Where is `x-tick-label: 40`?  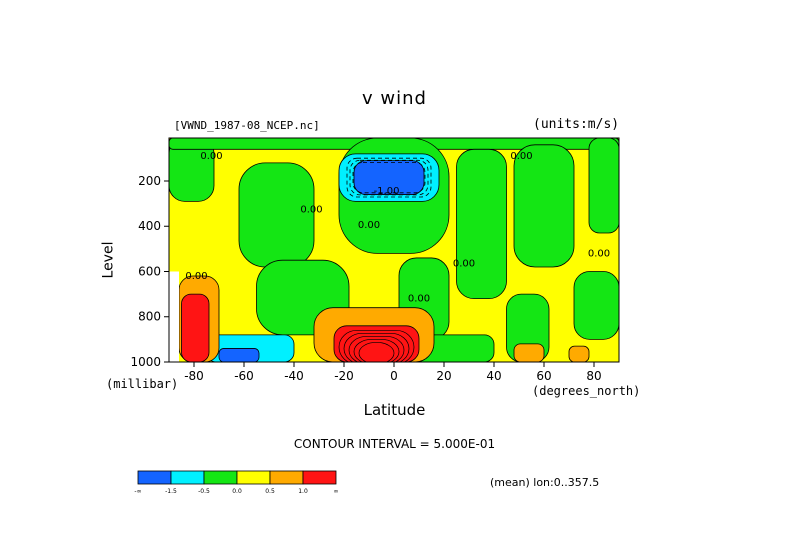 x-tick-label: 40 is located at coordinates (493, 376).